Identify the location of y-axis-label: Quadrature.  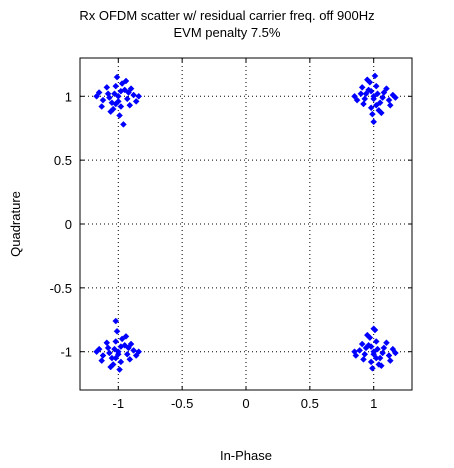
(15, 224).